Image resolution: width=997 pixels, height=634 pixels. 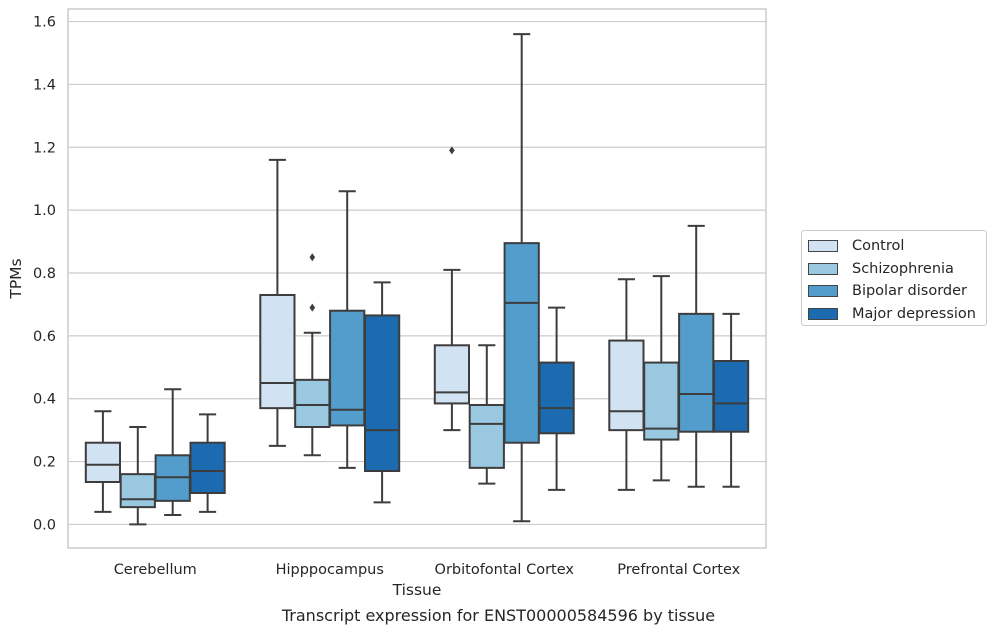 I want to click on legend-item: Bipolar disorder, so click(x=897, y=291).